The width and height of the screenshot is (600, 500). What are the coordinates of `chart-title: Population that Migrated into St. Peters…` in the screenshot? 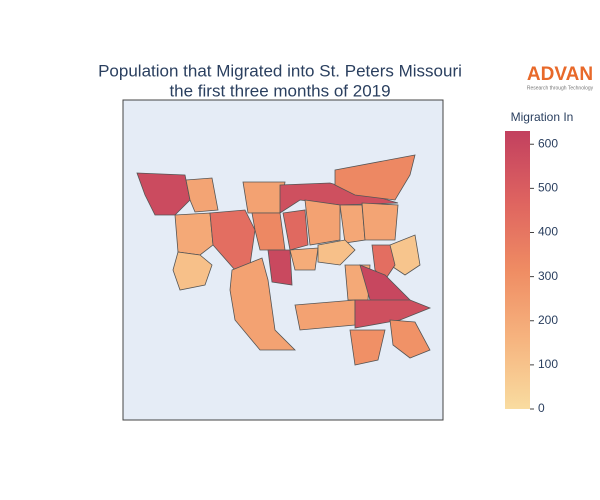 It's located at (280, 70).